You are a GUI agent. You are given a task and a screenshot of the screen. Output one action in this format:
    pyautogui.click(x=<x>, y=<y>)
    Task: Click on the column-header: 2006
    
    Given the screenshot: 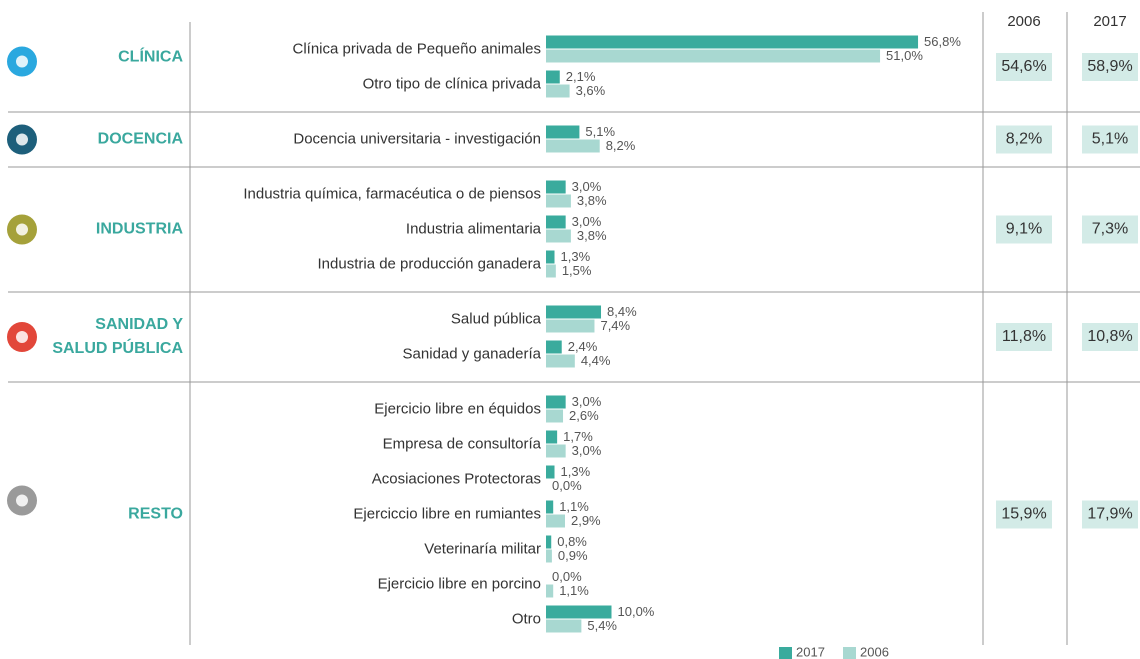 What is the action you would take?
    pyautogui.click(x=1023, y=21)
    